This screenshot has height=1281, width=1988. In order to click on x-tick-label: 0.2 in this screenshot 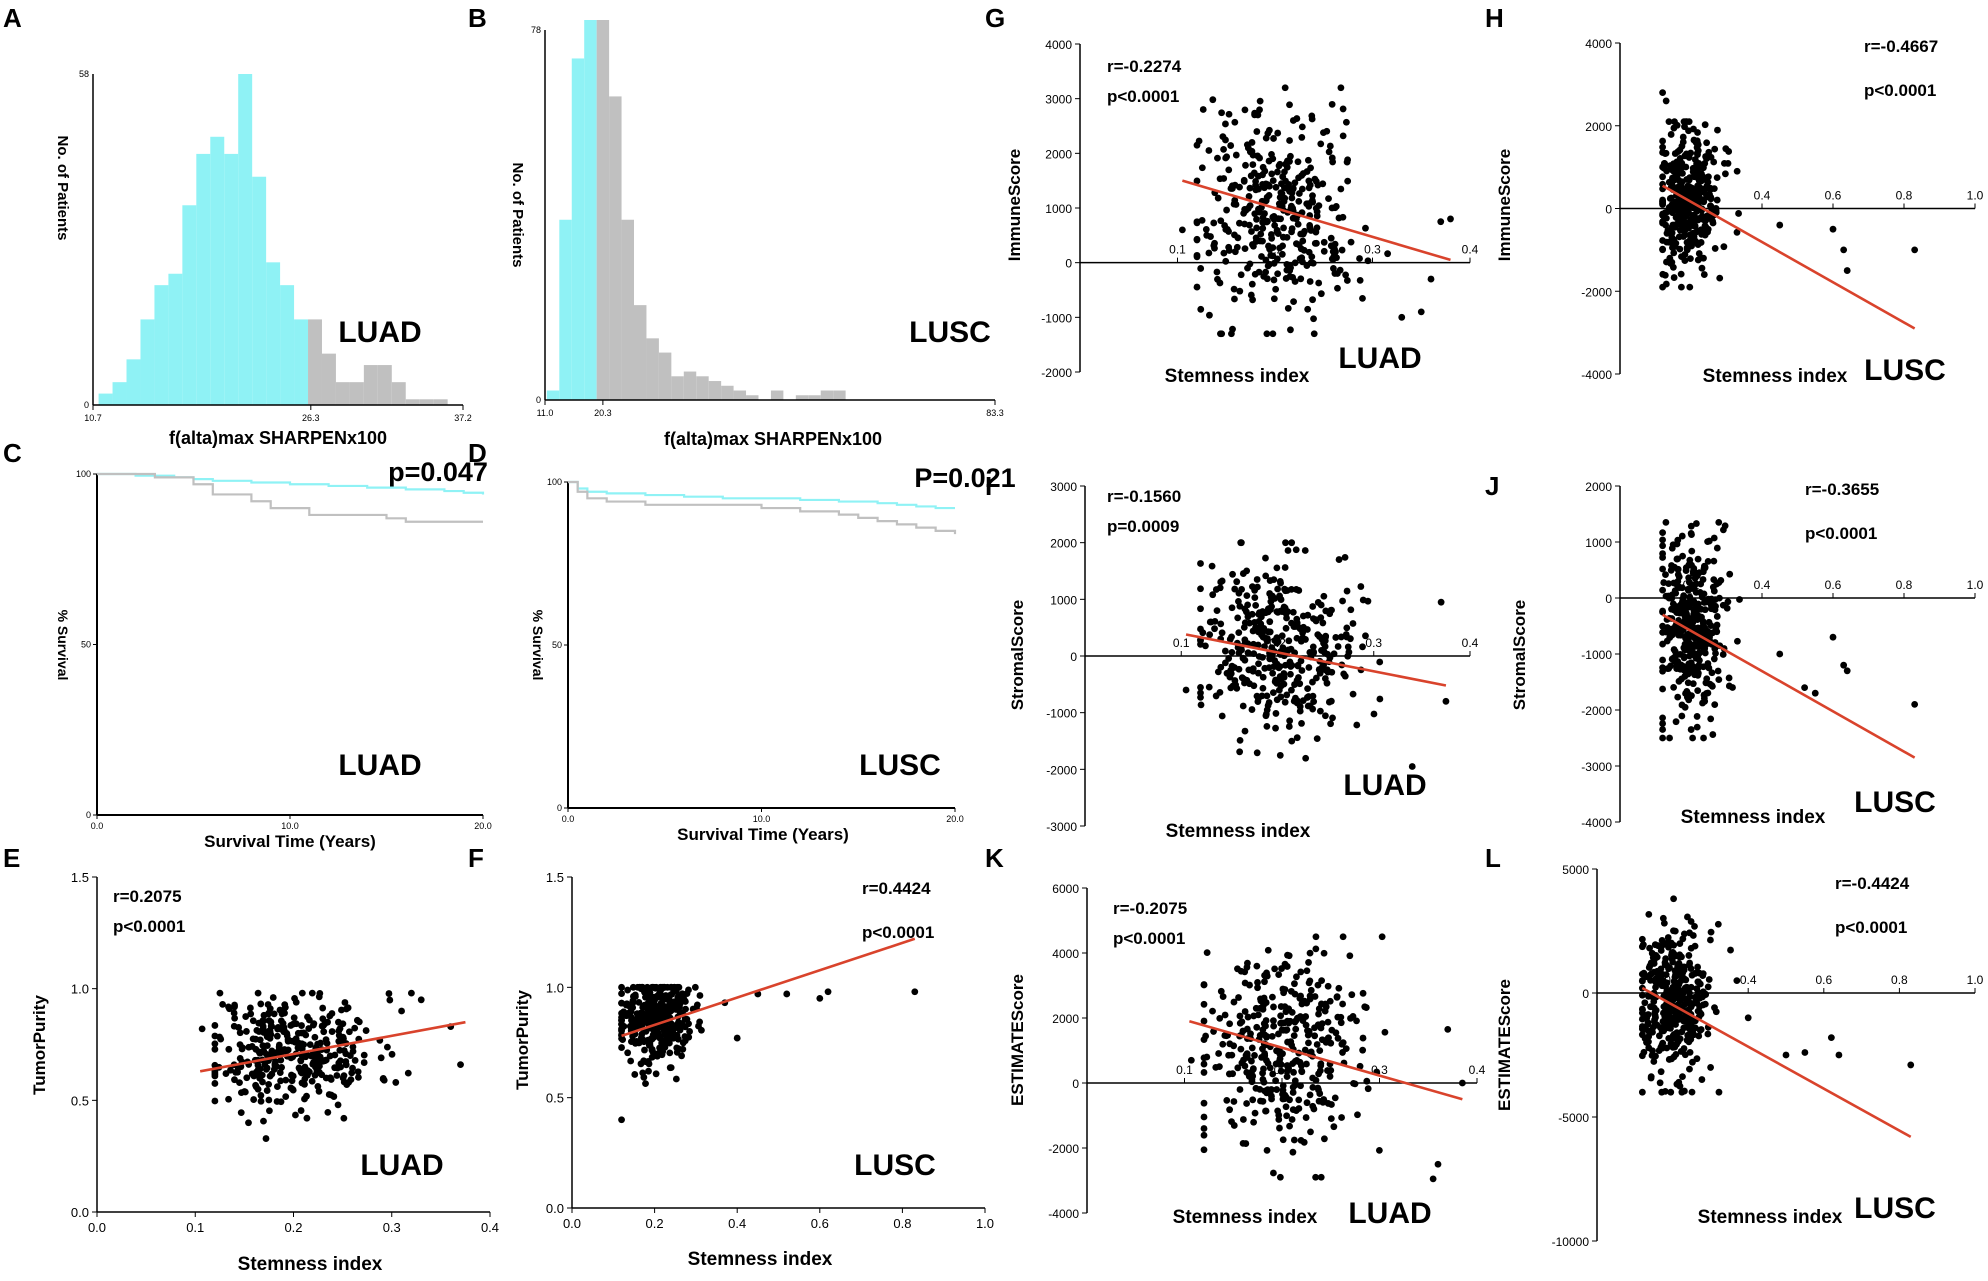, I will do `click(655, 1223)`.